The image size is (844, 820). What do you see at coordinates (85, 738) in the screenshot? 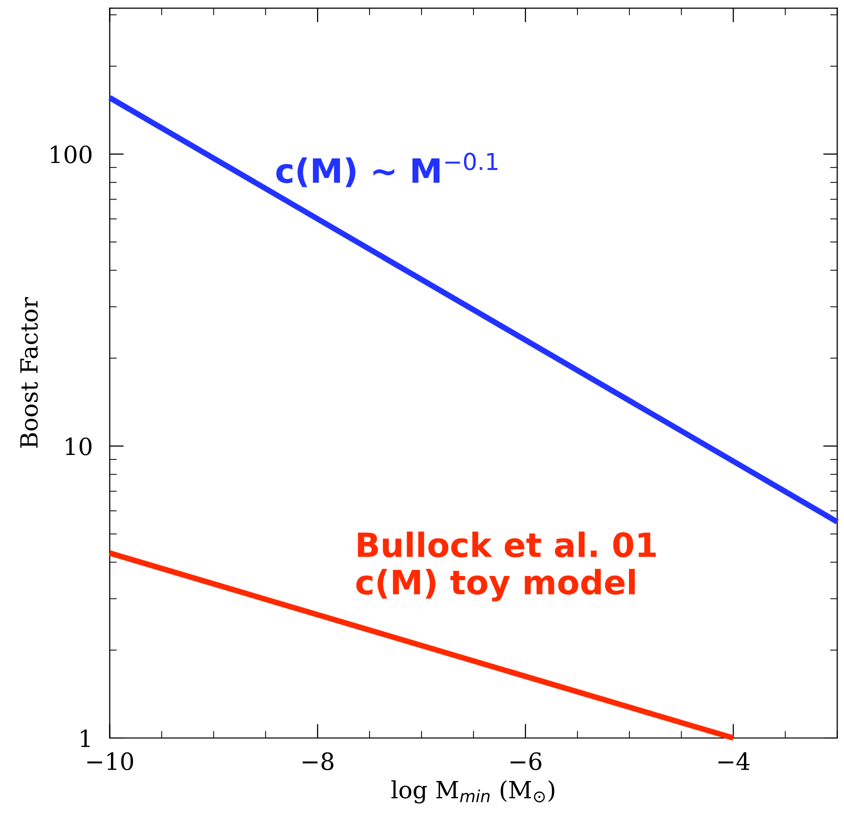
I see `y-tick-label: 1` at bounding box center [85, 738].